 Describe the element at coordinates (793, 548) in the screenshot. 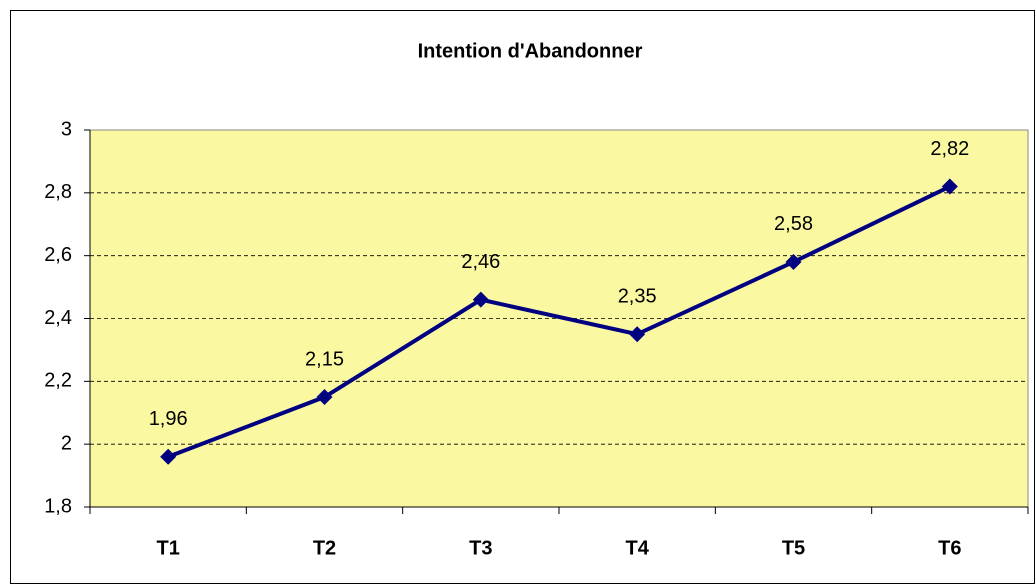

I see `x-tick-label: T5` at that location.